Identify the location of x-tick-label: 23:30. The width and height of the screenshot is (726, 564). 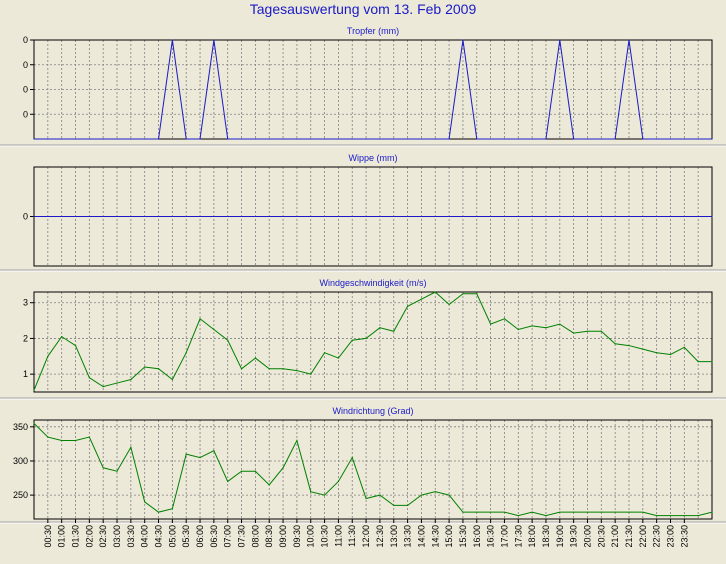
(684, 536).